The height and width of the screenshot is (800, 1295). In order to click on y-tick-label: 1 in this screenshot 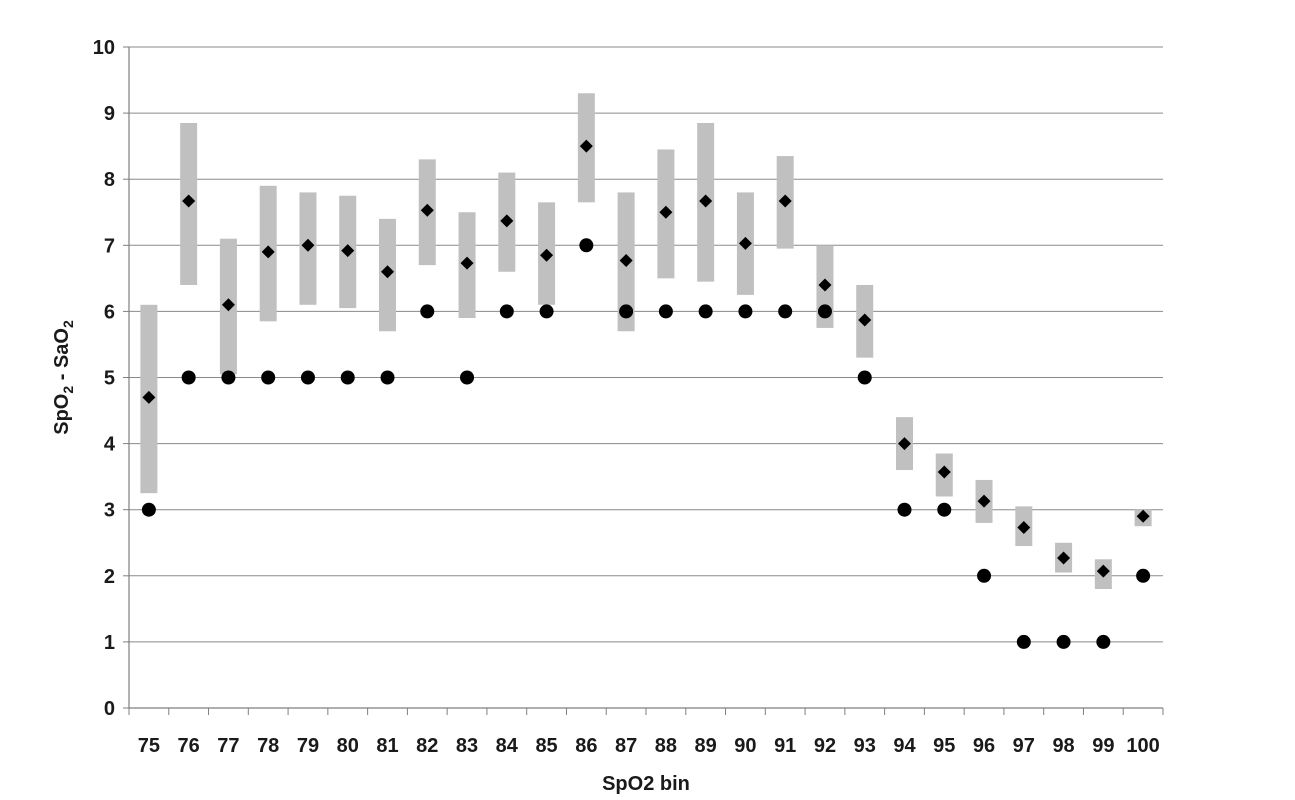, I will do `click(109, 643)`.